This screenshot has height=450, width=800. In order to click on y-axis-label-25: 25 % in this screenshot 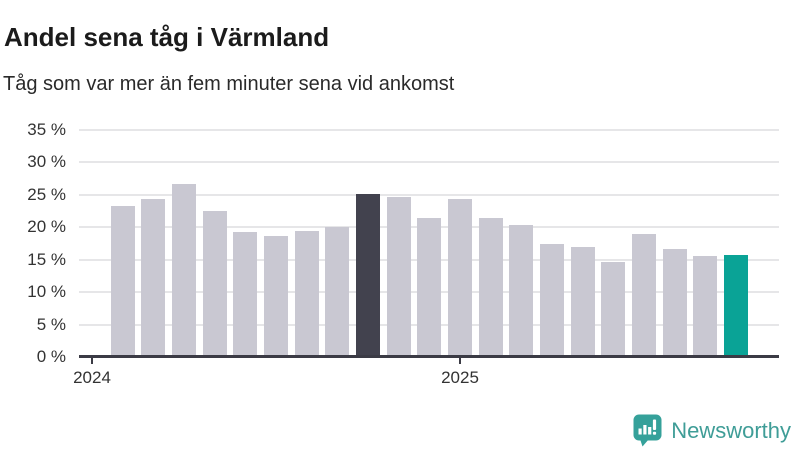, I will do `click(46, 194)`.